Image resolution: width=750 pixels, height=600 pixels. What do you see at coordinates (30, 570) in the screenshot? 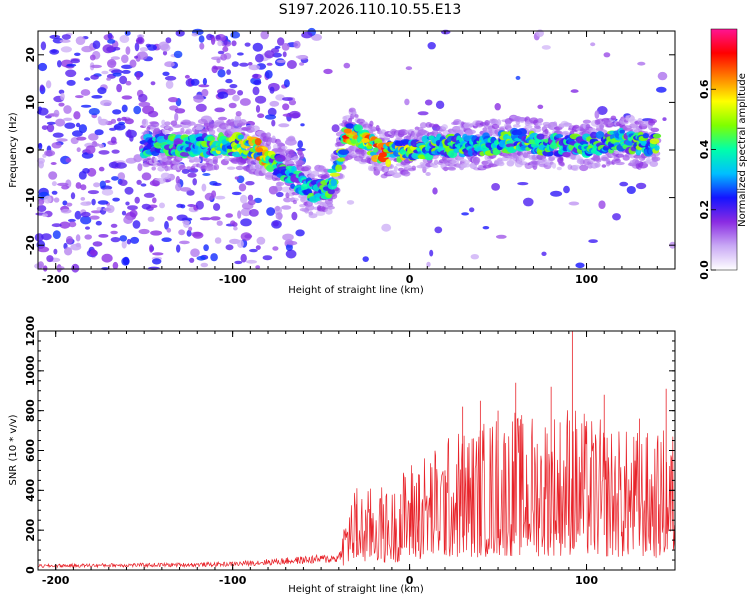
I see `y-tick-label: 0` at bounding box center [30, 570].